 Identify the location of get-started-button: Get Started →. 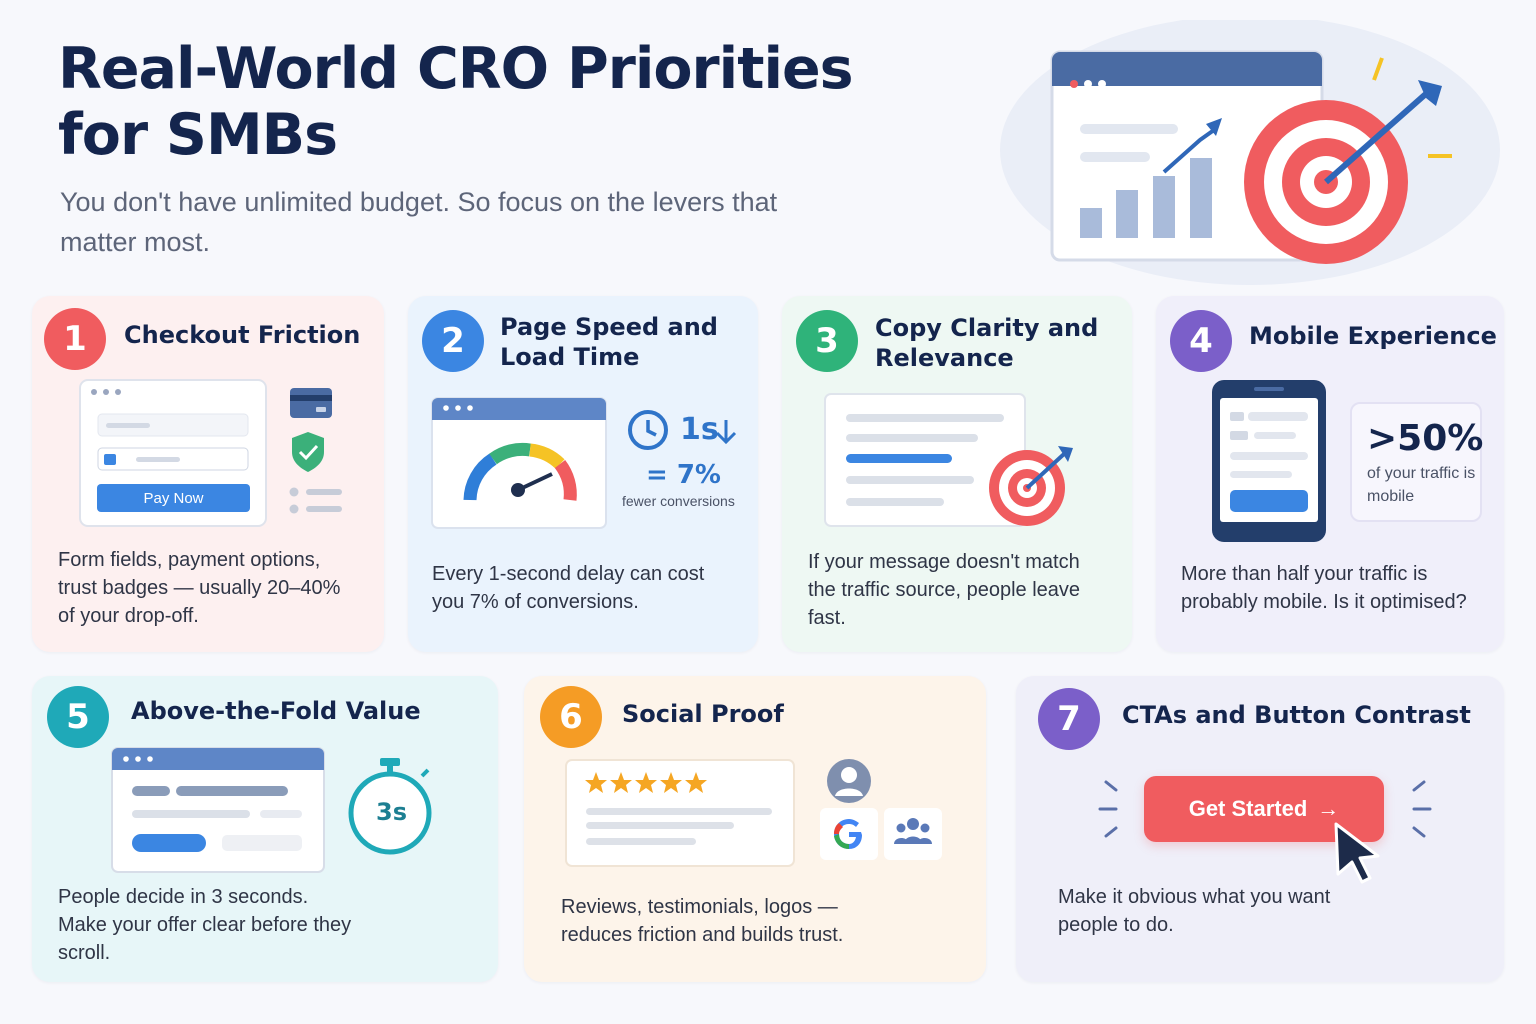
(1264, 809).